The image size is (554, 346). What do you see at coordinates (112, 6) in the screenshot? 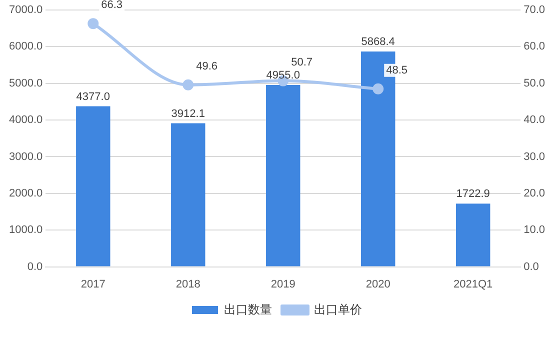
I see `data-label: 66.3` at bounding box center [112, 6].